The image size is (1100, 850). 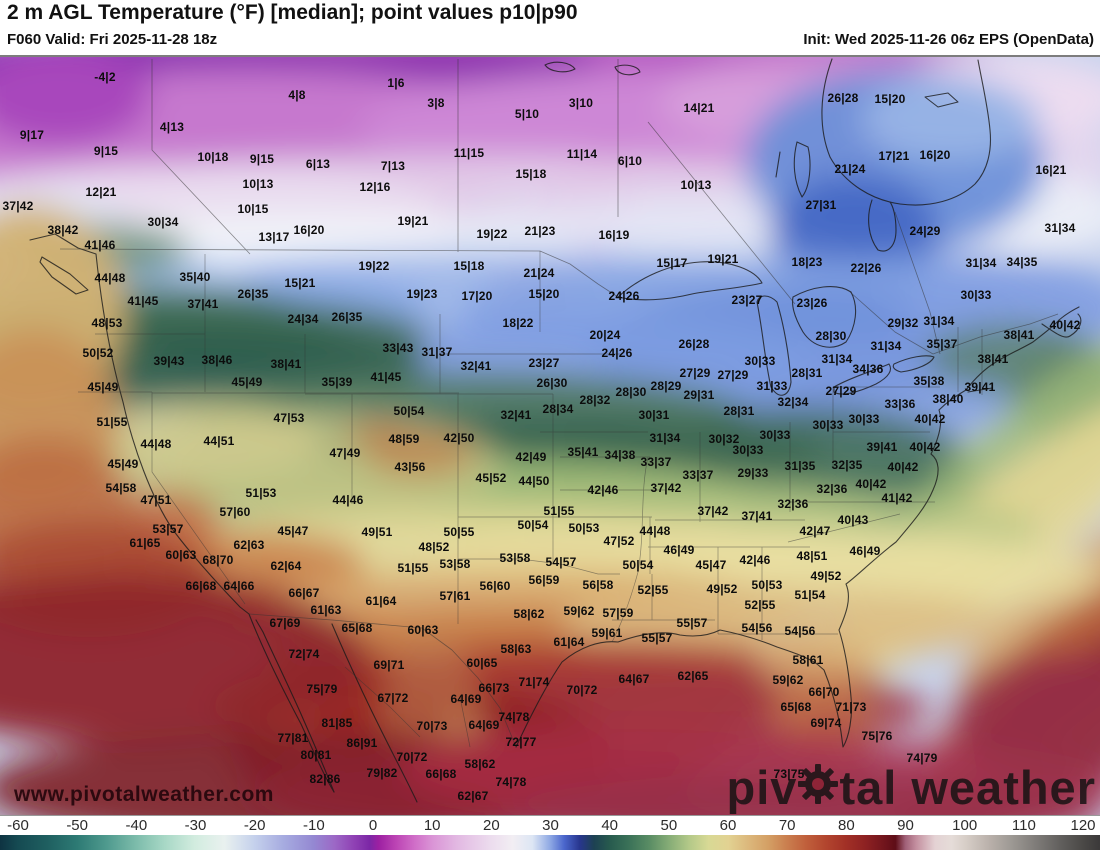 I want to click on point-value: 29|32, so click(x=903, y=323).